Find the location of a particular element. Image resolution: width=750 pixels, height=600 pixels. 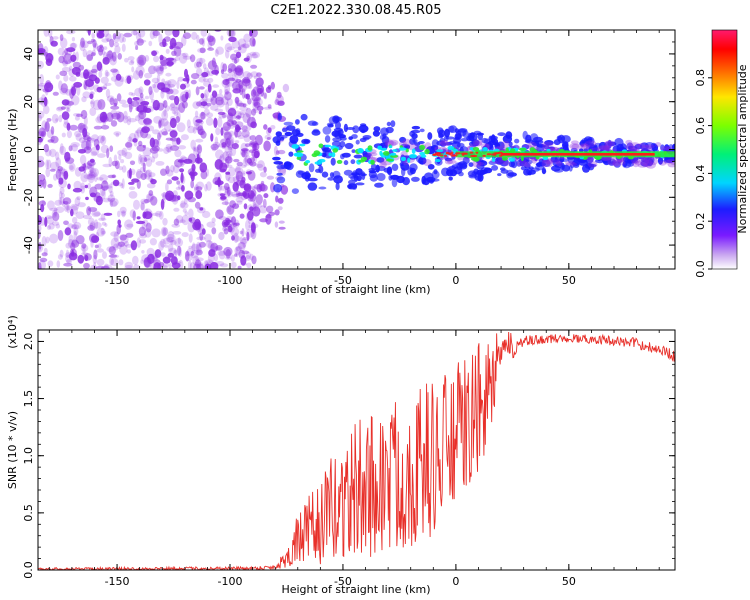

x-tick-label: -100 is located at coordinates (230, 280).